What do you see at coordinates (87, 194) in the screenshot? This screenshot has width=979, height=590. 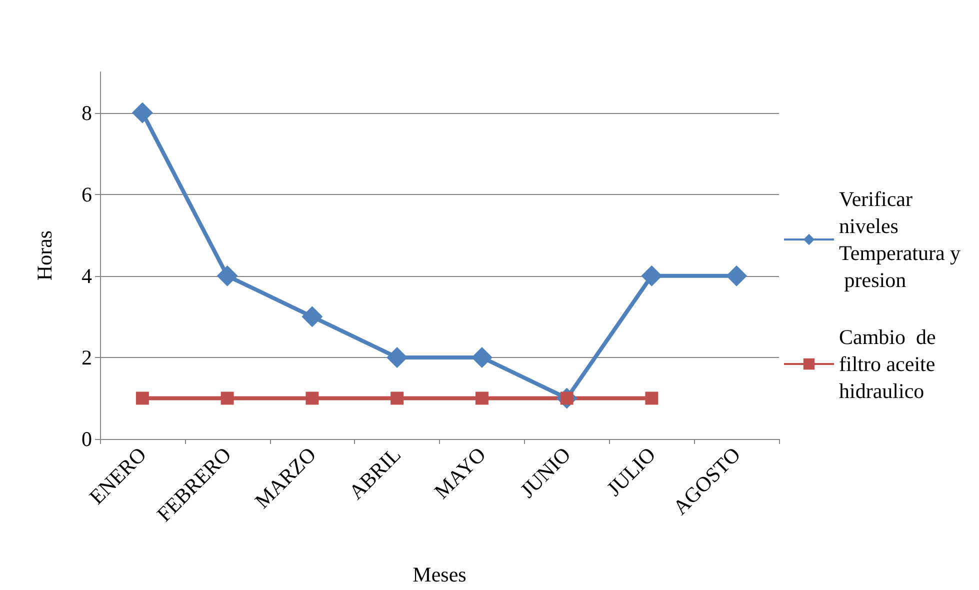 I see `y-tick-label: 6` at bounding box center [87, 194].